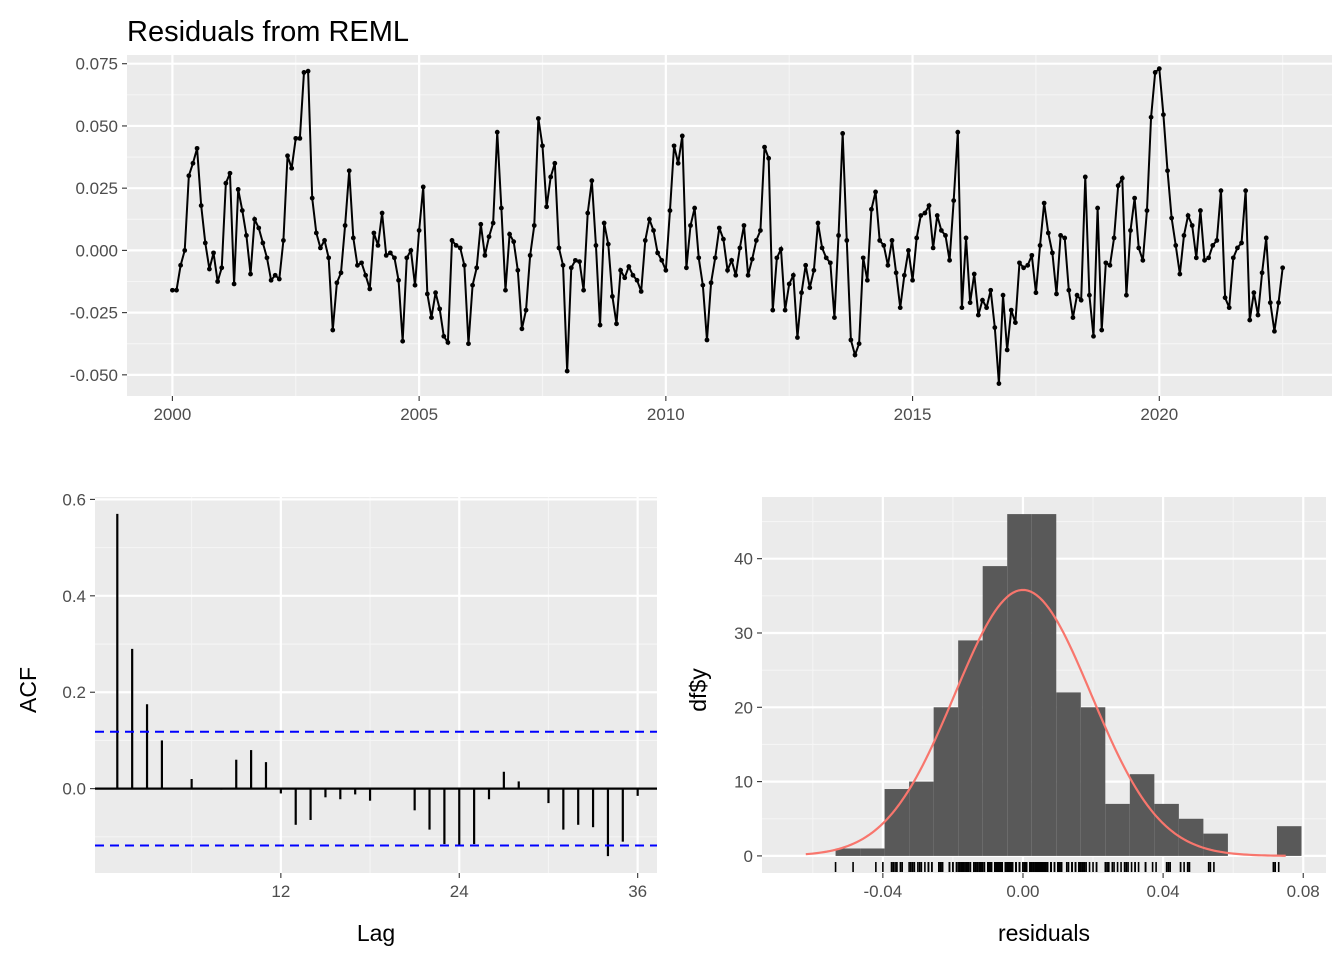 The image size is (1344, 960). Describe the element at coordinates (743, 633) in the screenshot. I see `y-tick-label: 30` at that location.